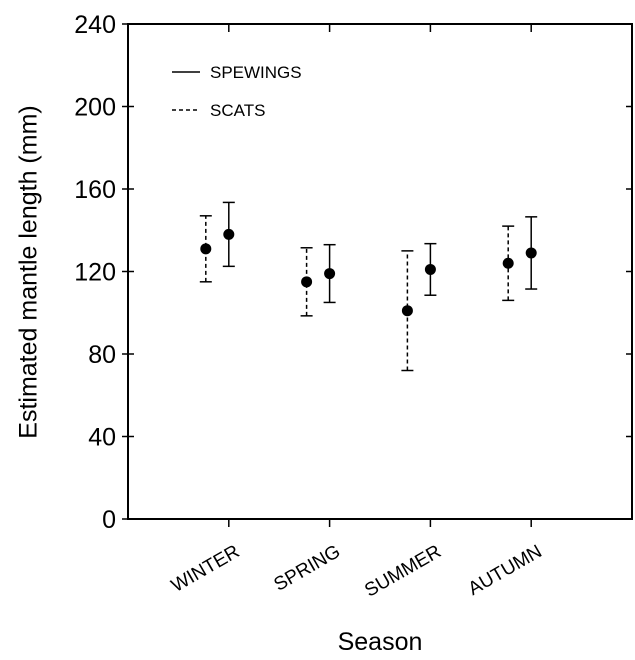 The width and height of the screenshot is (635, 660). I want to click on x-tick-label: SUMMER, so click(403, 571).